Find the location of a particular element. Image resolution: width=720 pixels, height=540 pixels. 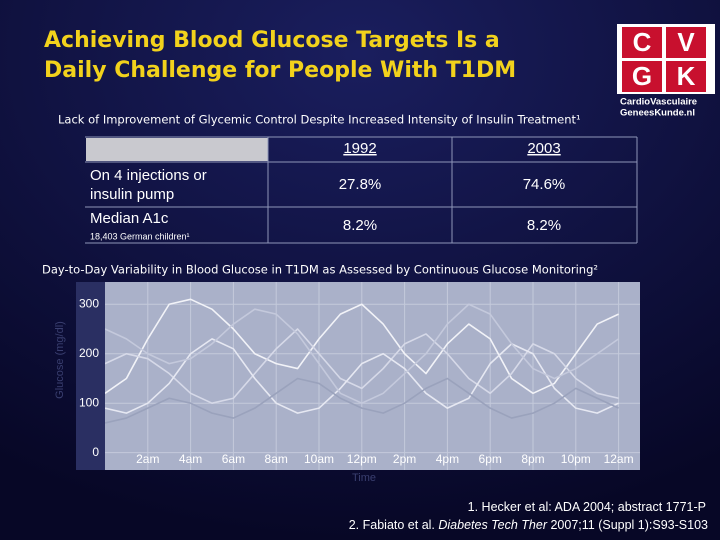

logo-letter: K is located at coordinates (686, 76).